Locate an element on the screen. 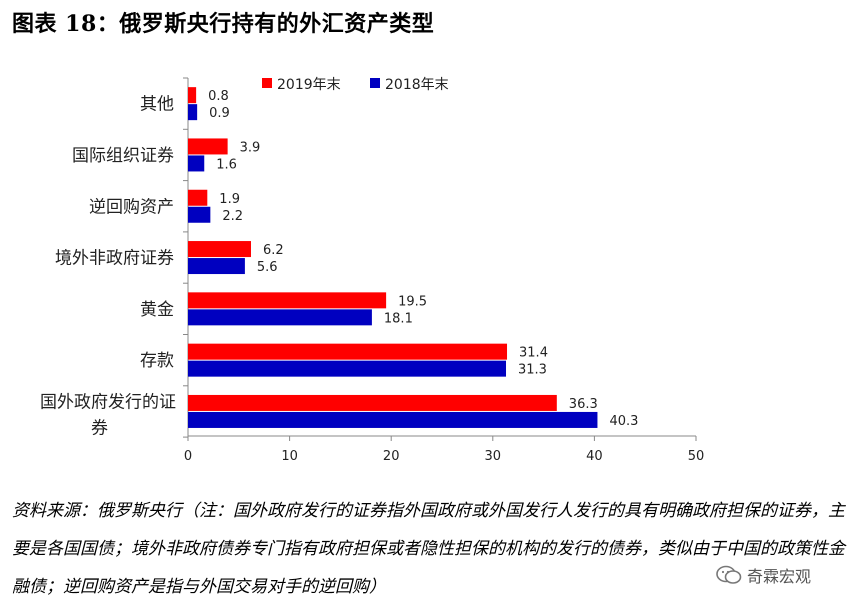  figure-title: 图表 18：俄罗斯央行持有的外汇资产类型 is located at coordinates (223, 24).